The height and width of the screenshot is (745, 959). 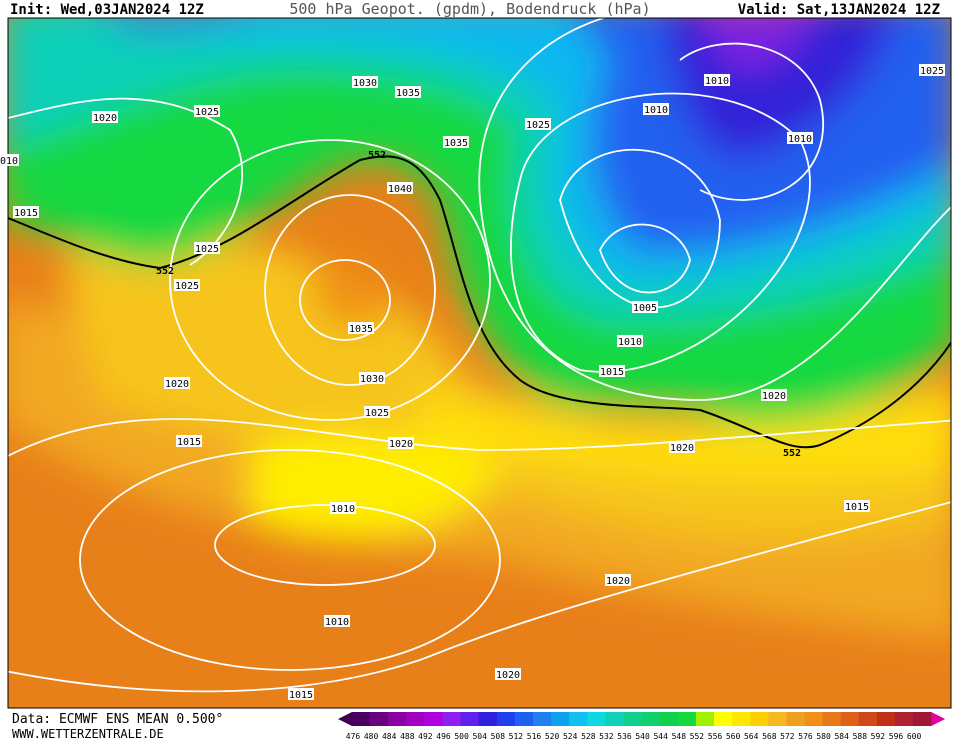 What do you see at coordinates (769, 736) in the screenshot?
I see `colorbar-label: 568` at bounding box center [769, 736].